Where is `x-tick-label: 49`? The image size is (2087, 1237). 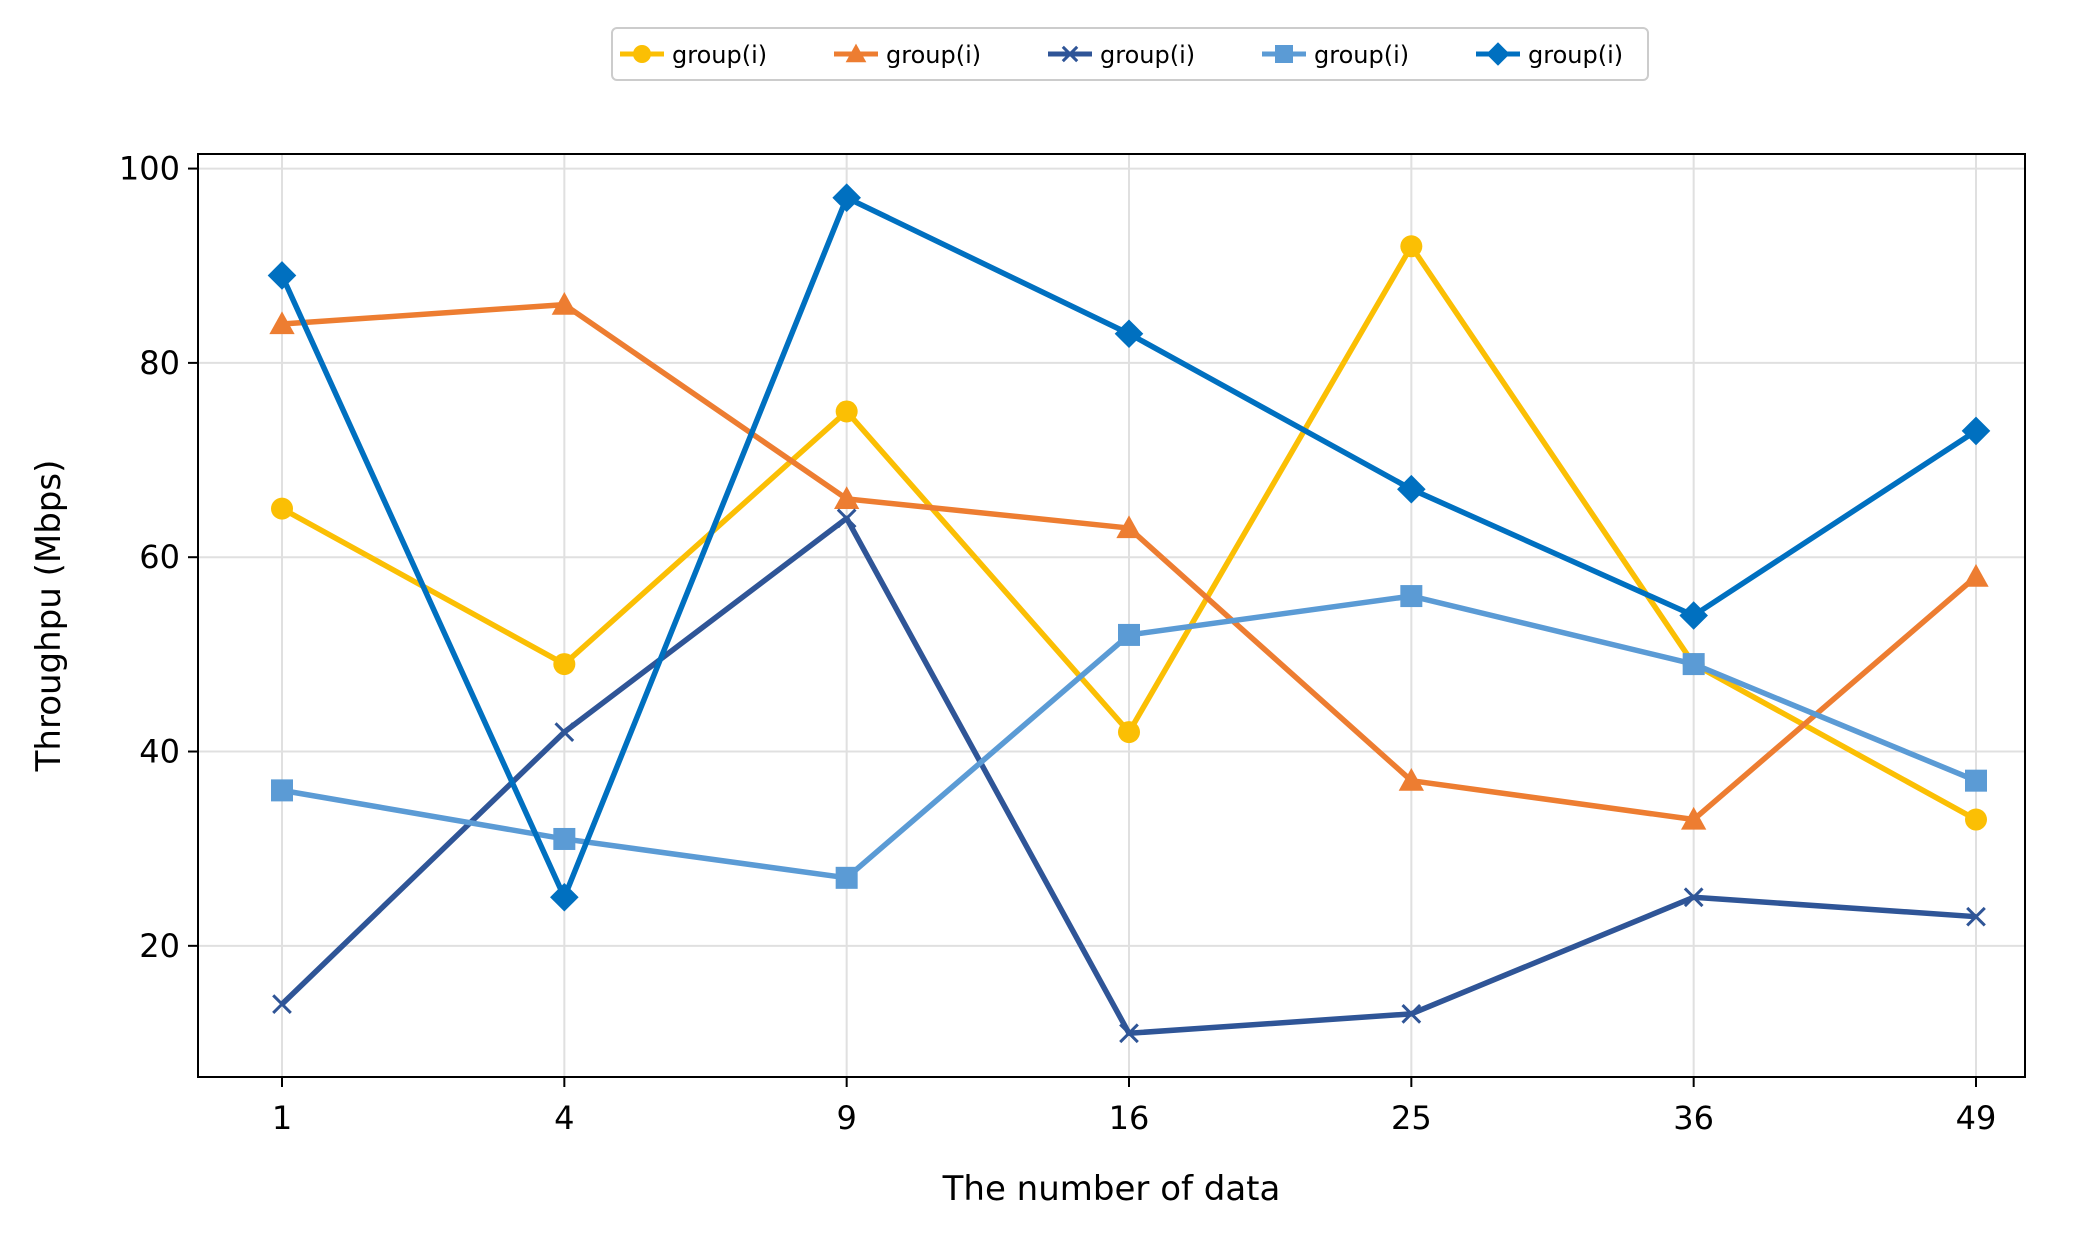
x-tick-label: 49 is located at coordinates (1976, 1118).